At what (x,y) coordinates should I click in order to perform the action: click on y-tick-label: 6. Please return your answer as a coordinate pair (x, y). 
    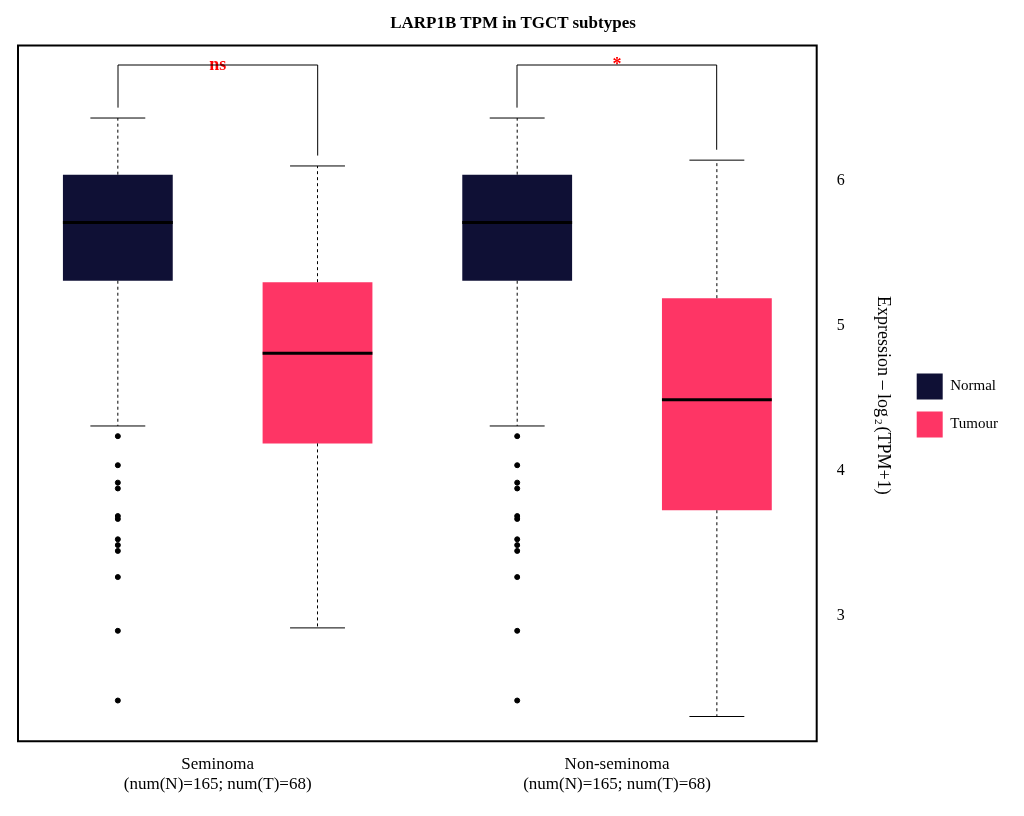
    Looking at the image, I should click on (840, 179).